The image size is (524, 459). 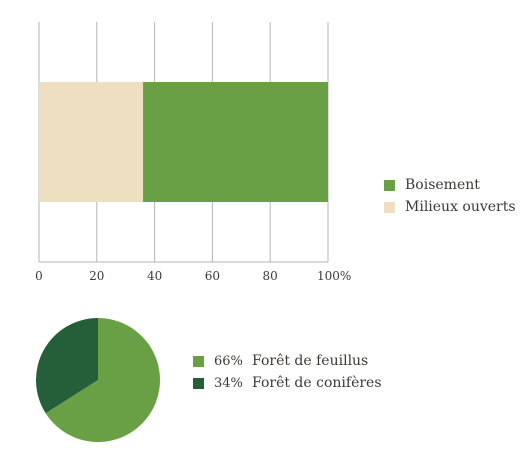 What do you see at coordinates (228, 383) in the screenshot?
I see `legend-pct-coniferes: 34%` at bounding box center [228, 383].